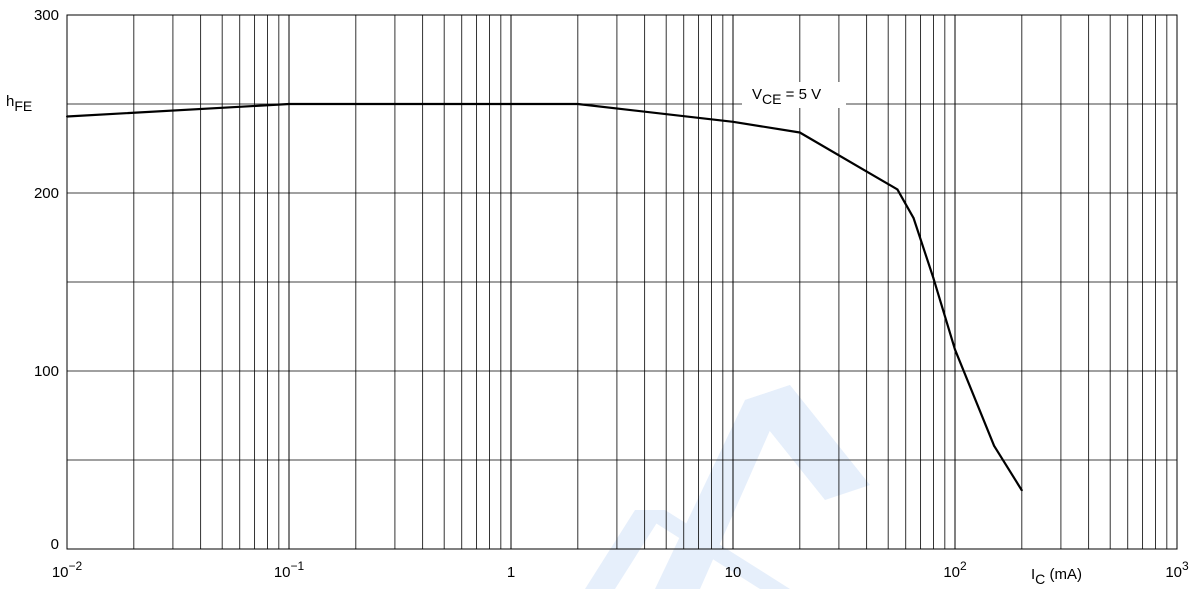 The image size is (1199, 589). I want to click on y-tick-label: 0, so click(55, 544).